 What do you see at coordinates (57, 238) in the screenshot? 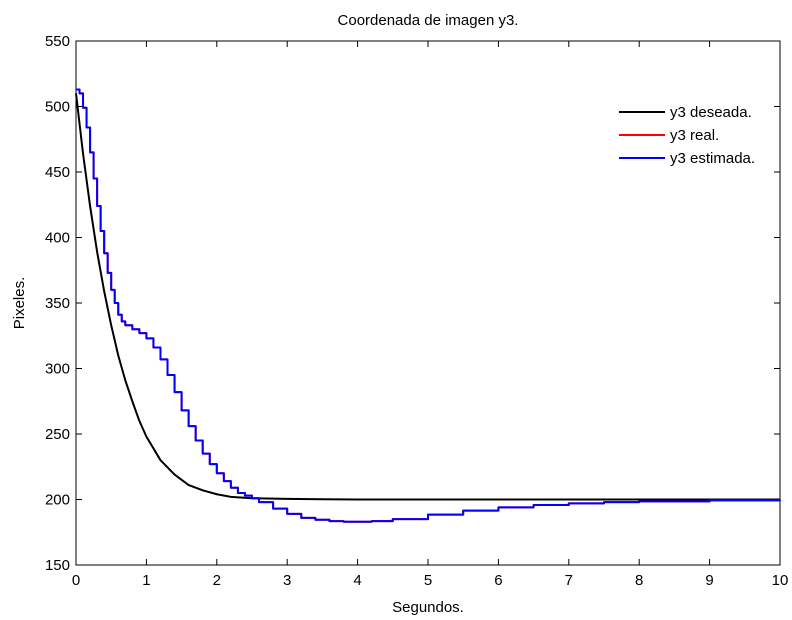
I see `y-tick-label: 400` at bounding box center [57, 238].